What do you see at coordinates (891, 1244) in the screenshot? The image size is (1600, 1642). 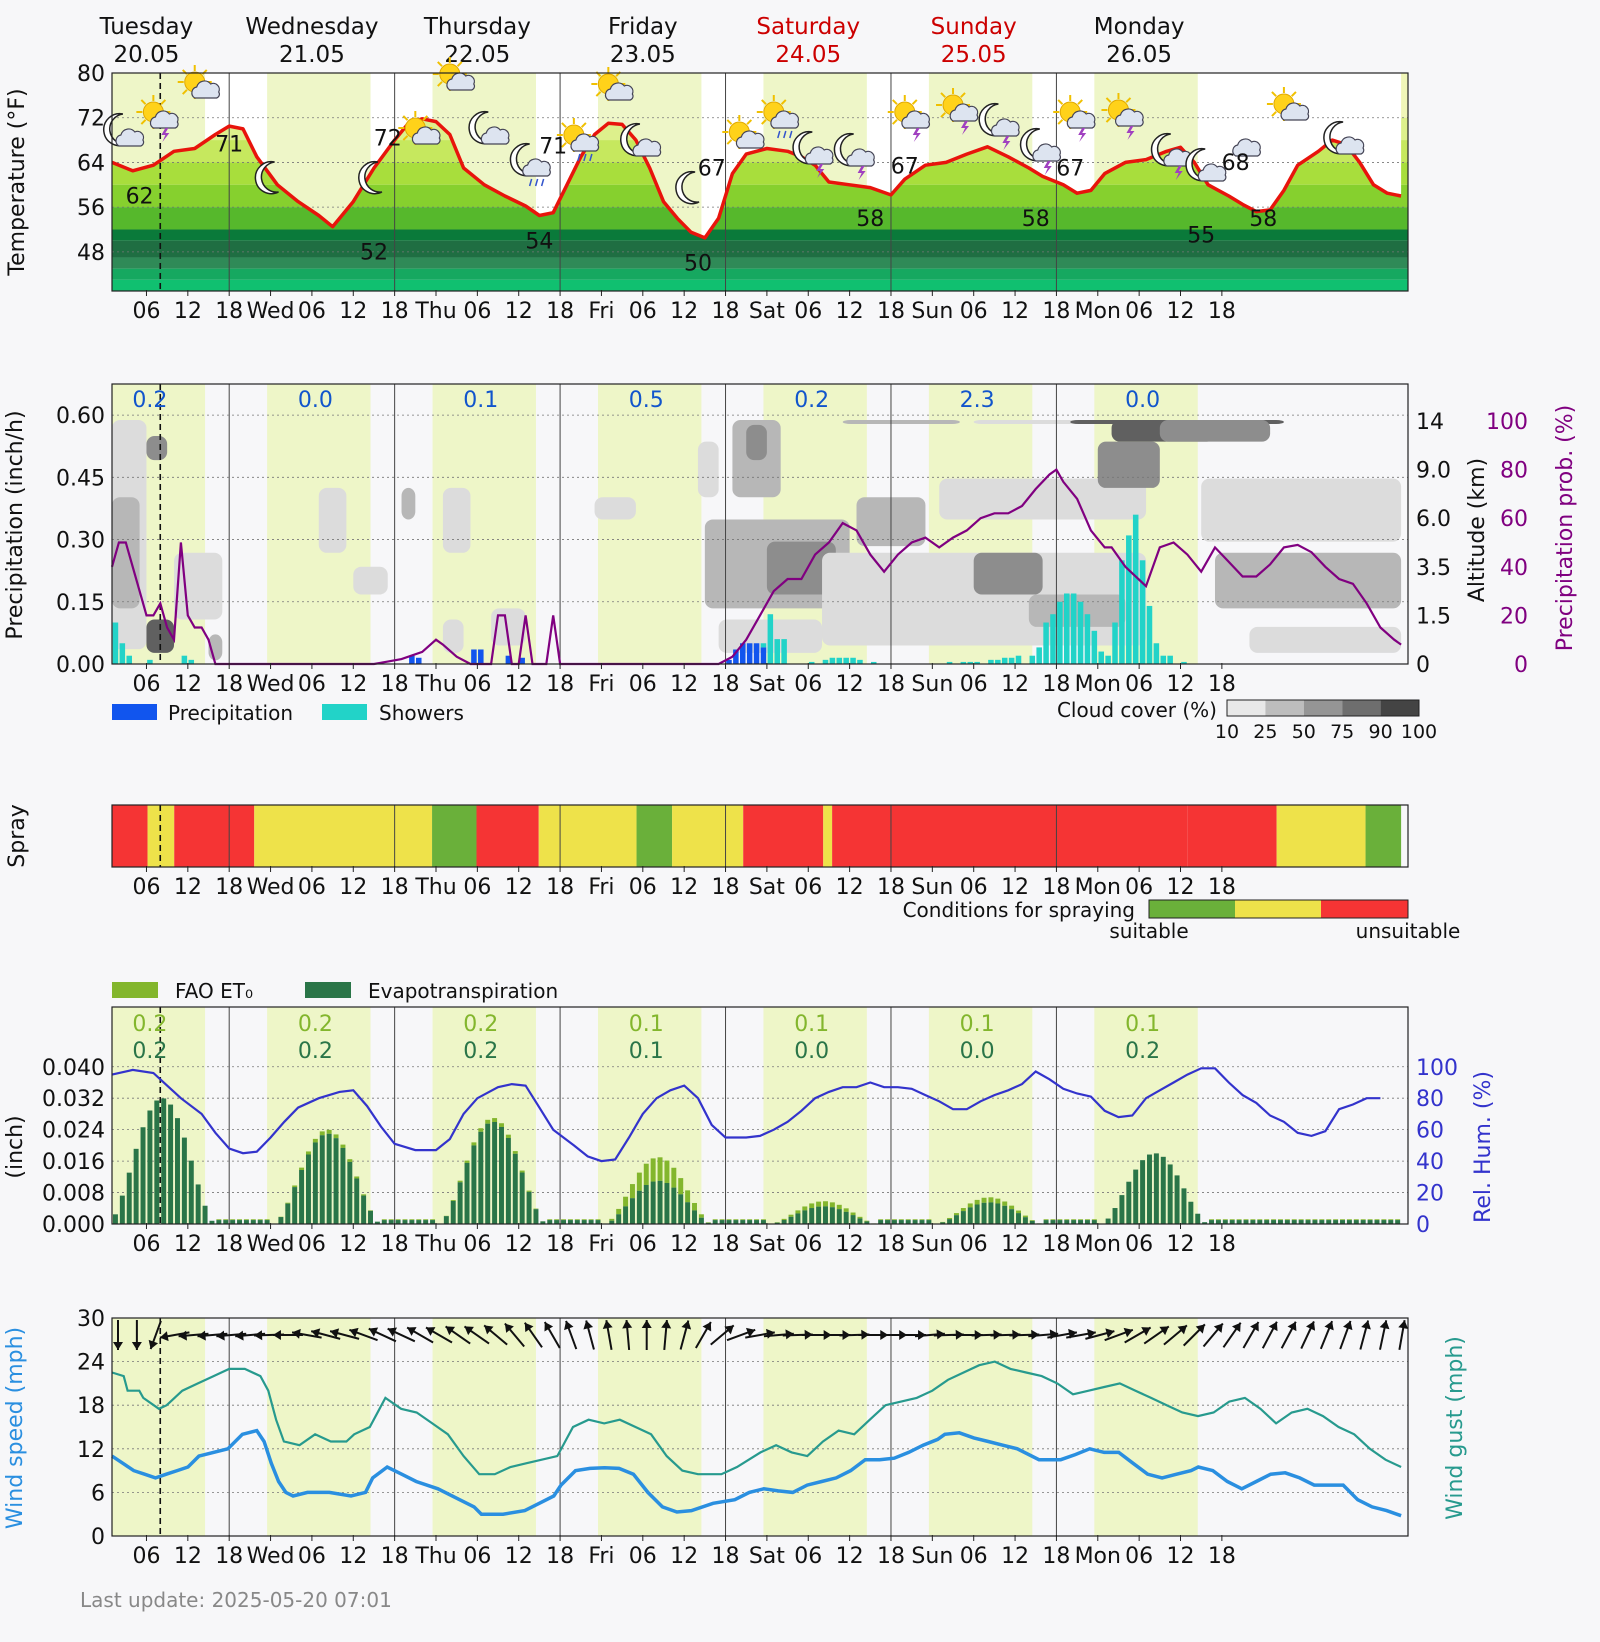 I see `evapotranspiration-x-tick-label: 18` at bounding box center [891, 1244].